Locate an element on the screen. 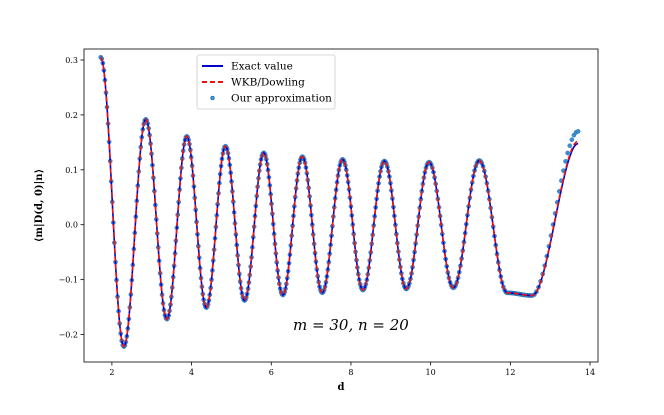 The width and height of the screenshot is (664, 415). x-tick-label: 2 is located at coordinates (111, 372).